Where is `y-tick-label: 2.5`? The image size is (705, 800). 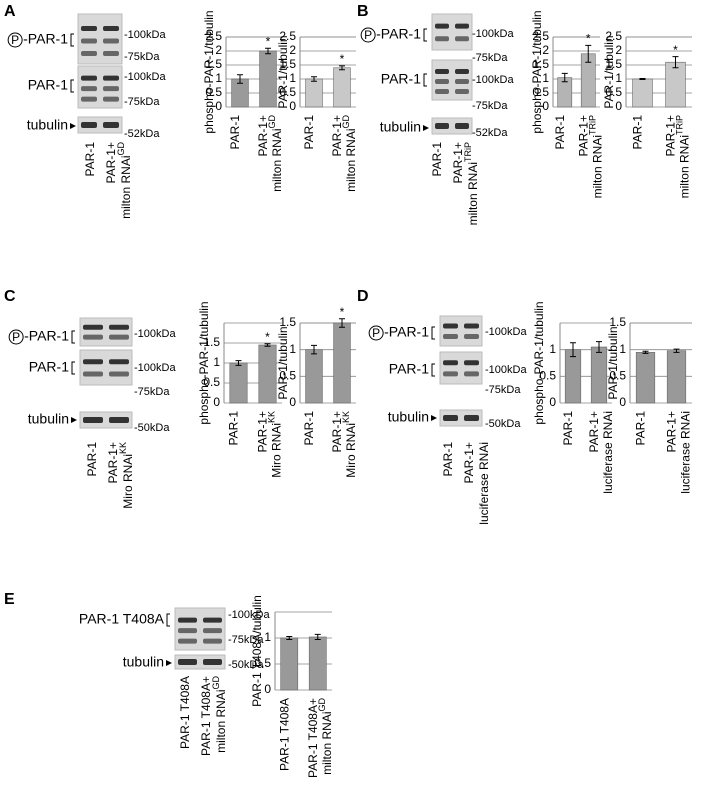
y-tick-label: 2.5 is located at coordinates (287, 36).